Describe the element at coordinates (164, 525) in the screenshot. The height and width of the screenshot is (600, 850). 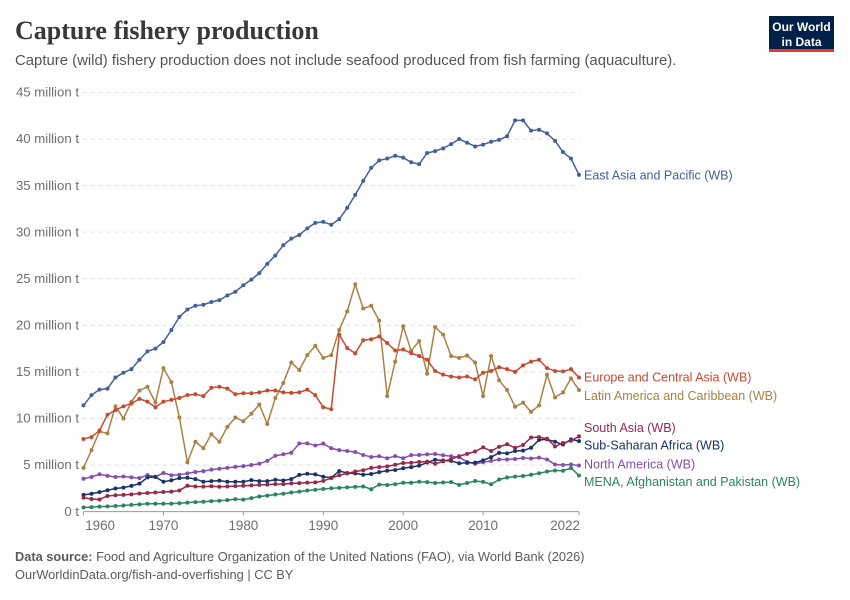
I see `svg-text: 1970` at that location.